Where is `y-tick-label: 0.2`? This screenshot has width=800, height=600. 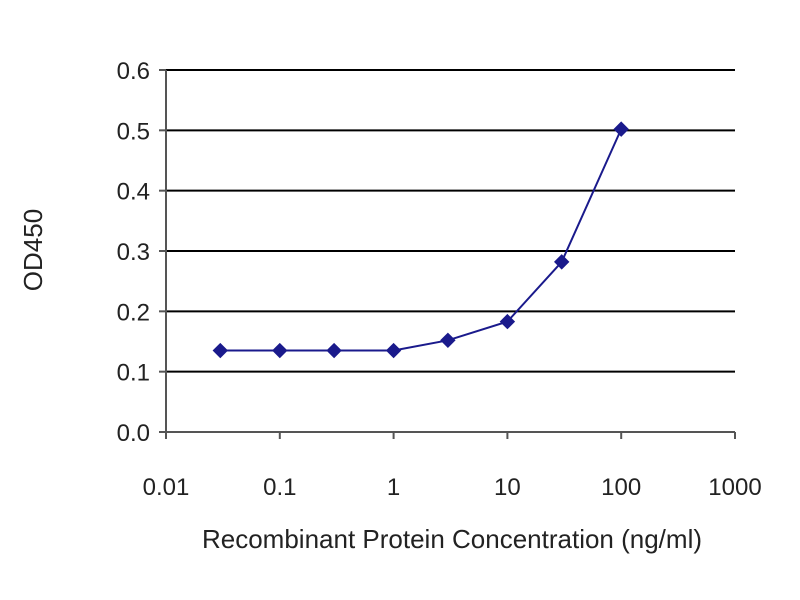
y-tick-label: 0.2 is located at coordinates (133, 312).